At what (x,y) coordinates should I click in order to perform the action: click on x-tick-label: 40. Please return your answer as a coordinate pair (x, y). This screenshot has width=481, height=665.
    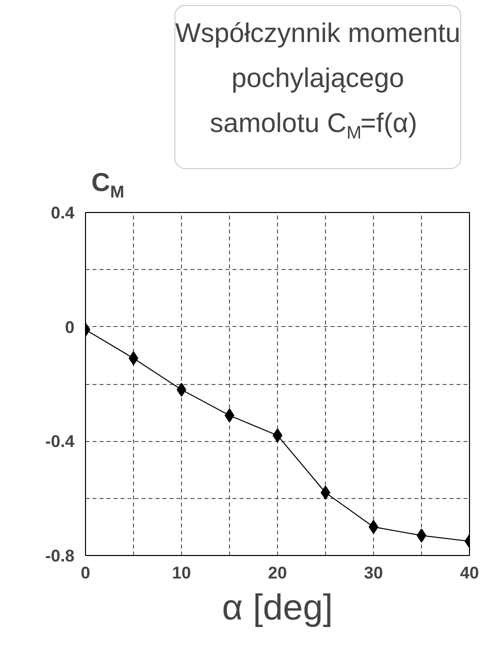
    Looking at the image, I should click on (469, 573).